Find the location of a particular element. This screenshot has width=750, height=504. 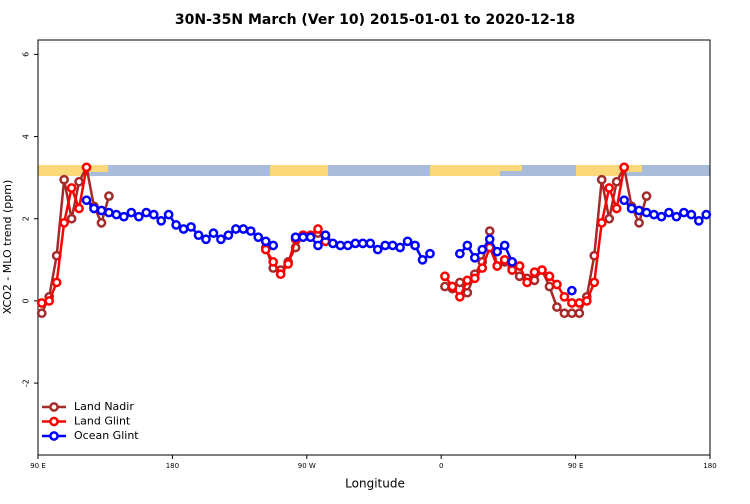

y-tick-label: 2 is located at coordinates (26, 218).